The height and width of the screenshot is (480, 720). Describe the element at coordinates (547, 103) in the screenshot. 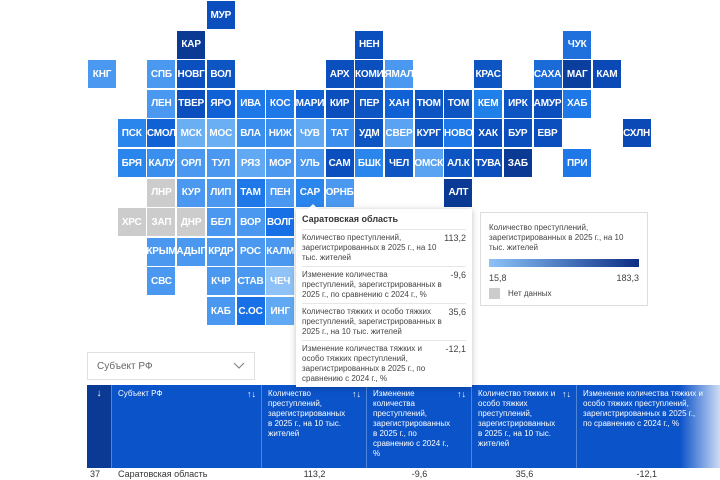

I see `region-tile: АМУР` at that location.